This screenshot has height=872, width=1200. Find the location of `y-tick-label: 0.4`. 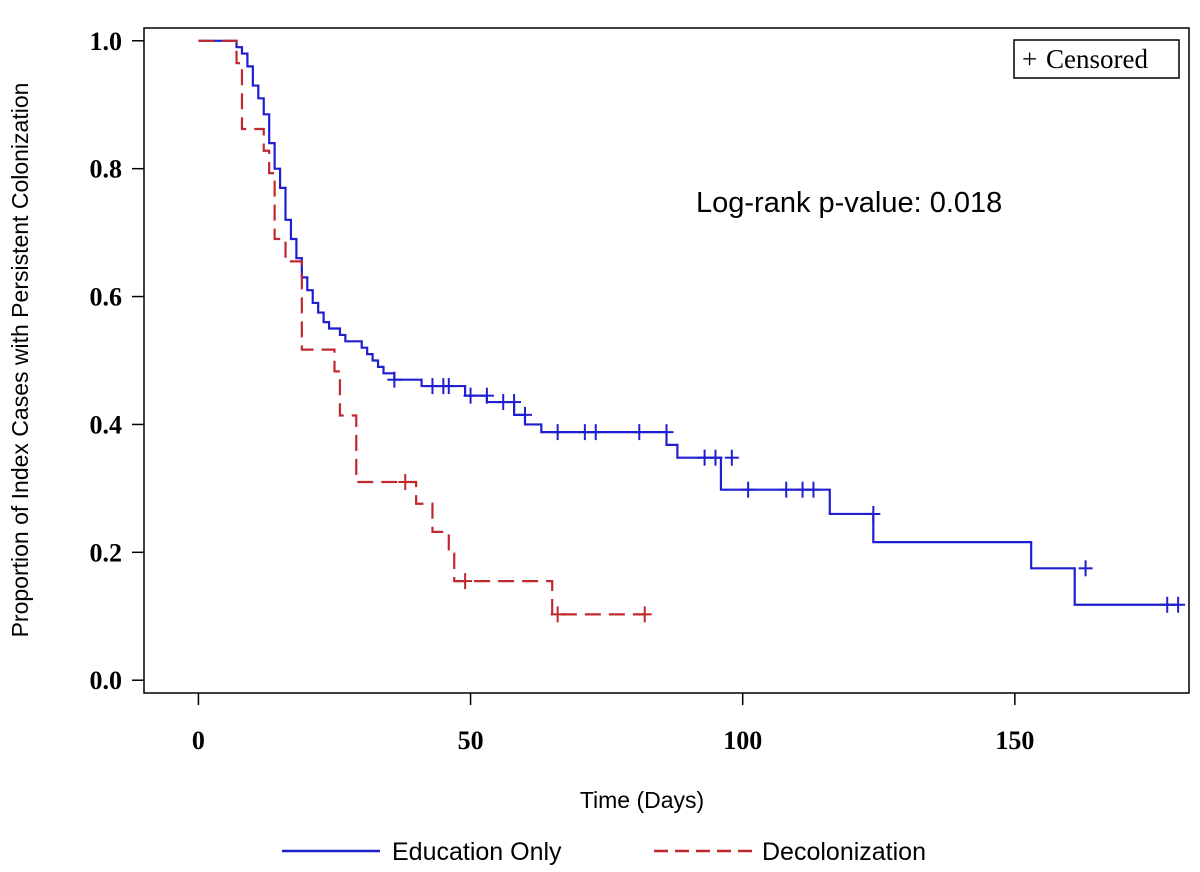

y-tick-label: 0.4 is located at coordinates (106, 424).